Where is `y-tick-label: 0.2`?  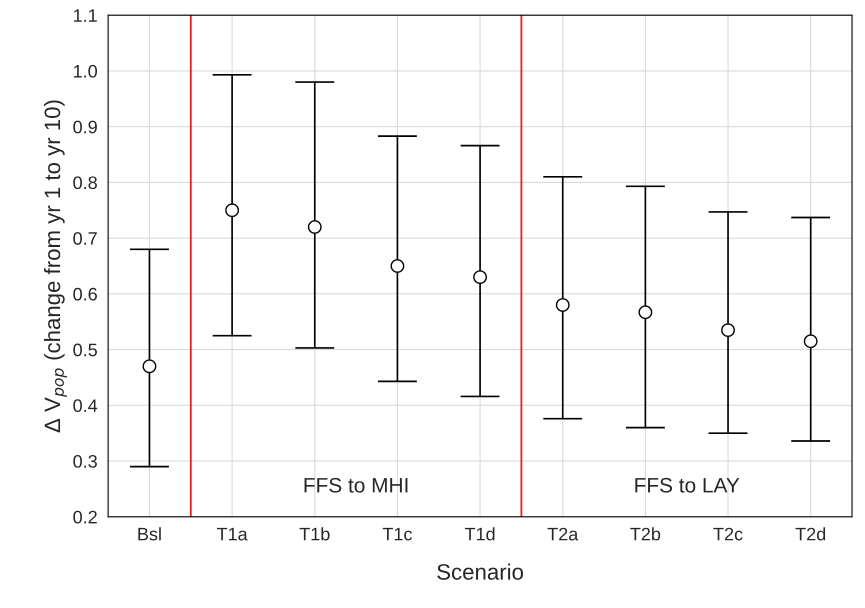
y-tick-label: 0.2 is located at coordinates (85, 517).